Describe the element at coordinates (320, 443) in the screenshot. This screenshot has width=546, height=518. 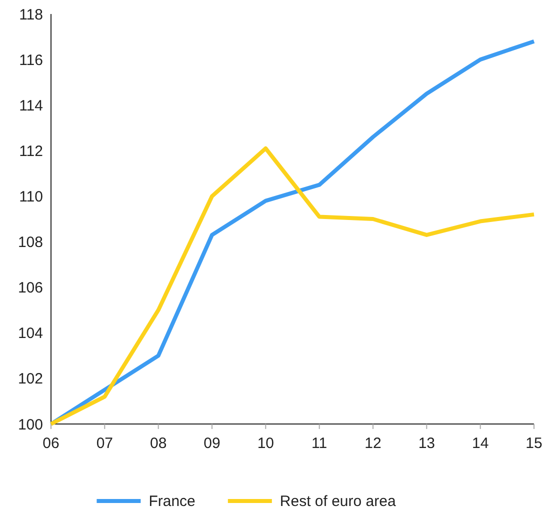
I see `x-tick-label: 11` at that location.